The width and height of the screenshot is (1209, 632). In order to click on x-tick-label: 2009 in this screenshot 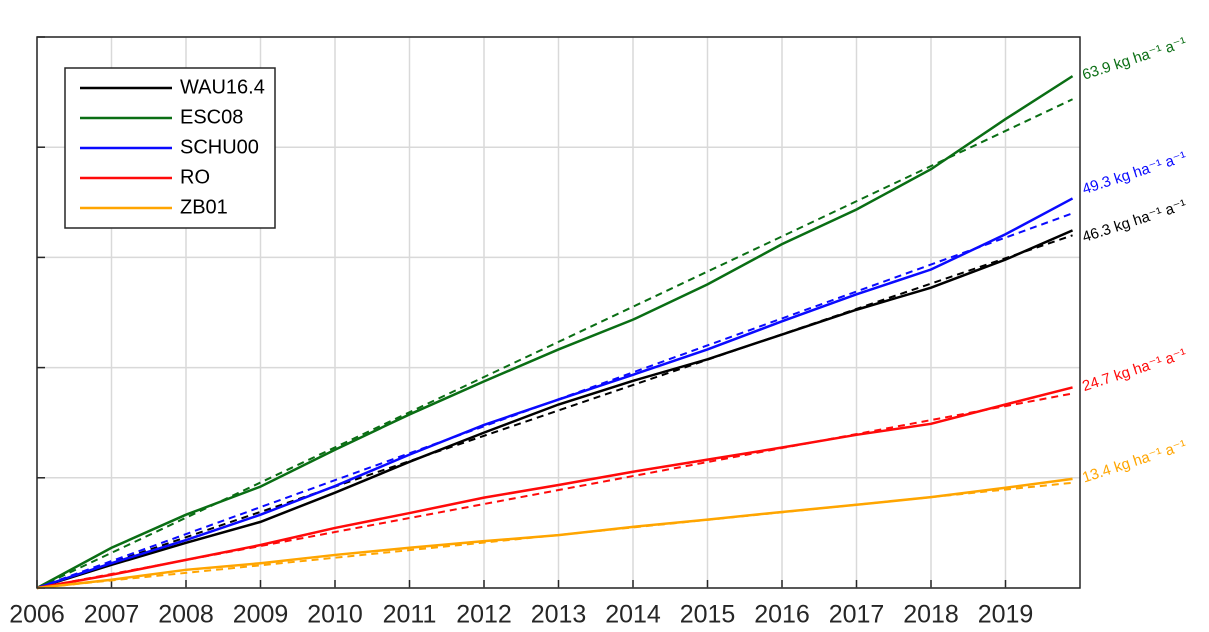, I will do `click(261, 615)`.